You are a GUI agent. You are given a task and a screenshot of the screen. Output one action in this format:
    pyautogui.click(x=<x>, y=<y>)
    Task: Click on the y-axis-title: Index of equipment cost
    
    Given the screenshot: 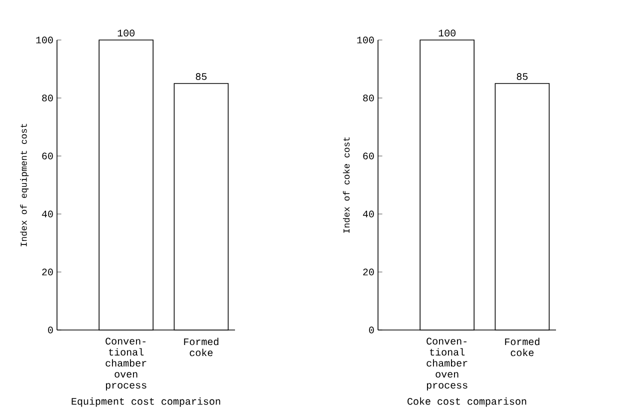 What is the action you would take?
    pyautogui.click(x=24, y=185)
    